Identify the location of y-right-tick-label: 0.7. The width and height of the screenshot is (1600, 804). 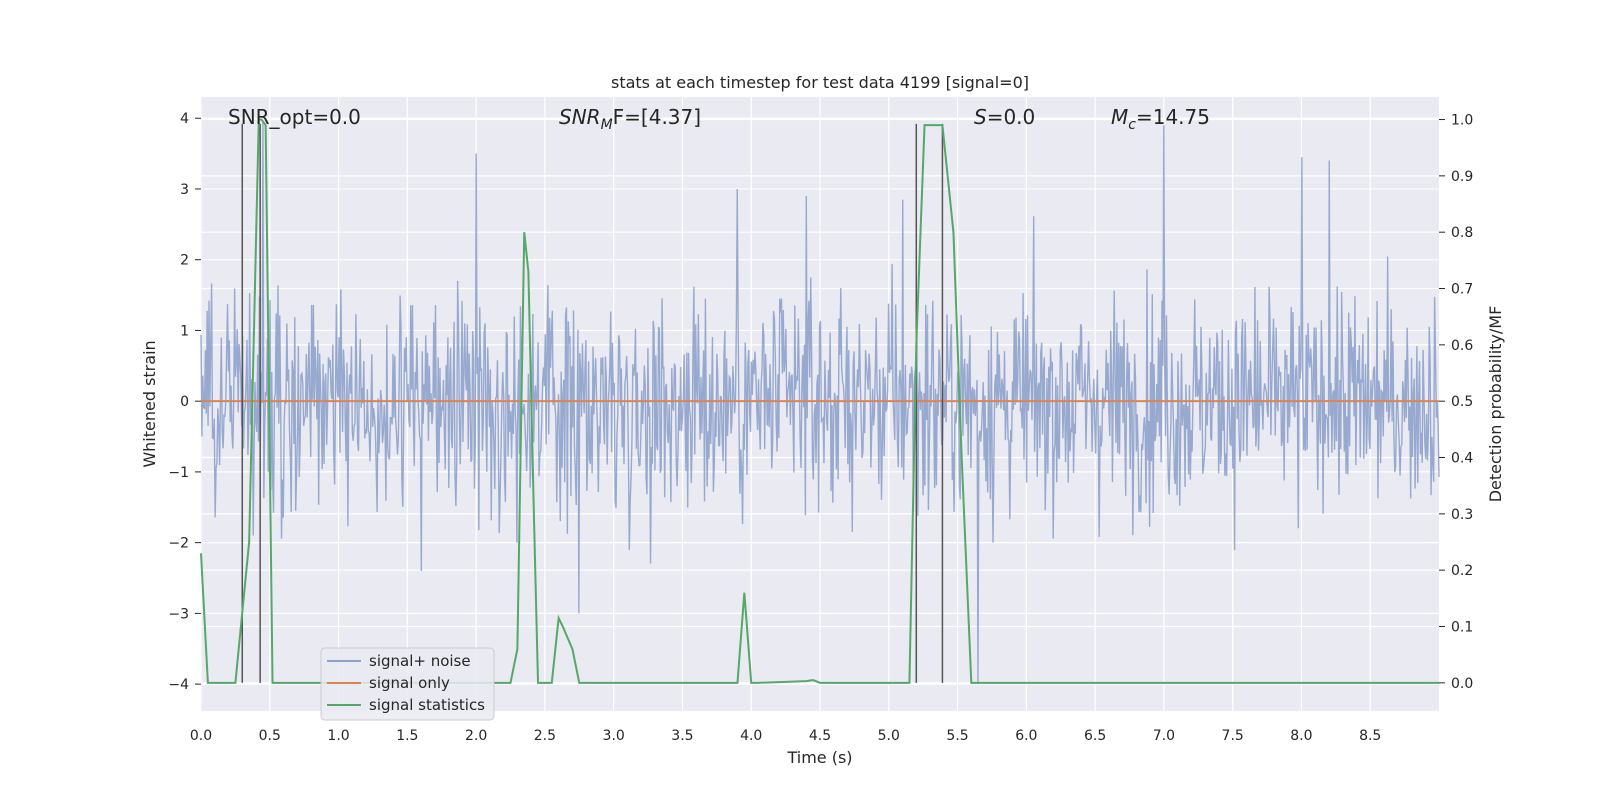
(1462, 290).